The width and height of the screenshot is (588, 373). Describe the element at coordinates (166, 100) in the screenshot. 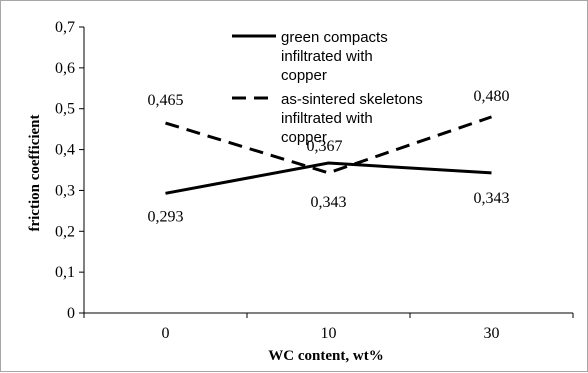

I see `data-label: 0,465` at that location.